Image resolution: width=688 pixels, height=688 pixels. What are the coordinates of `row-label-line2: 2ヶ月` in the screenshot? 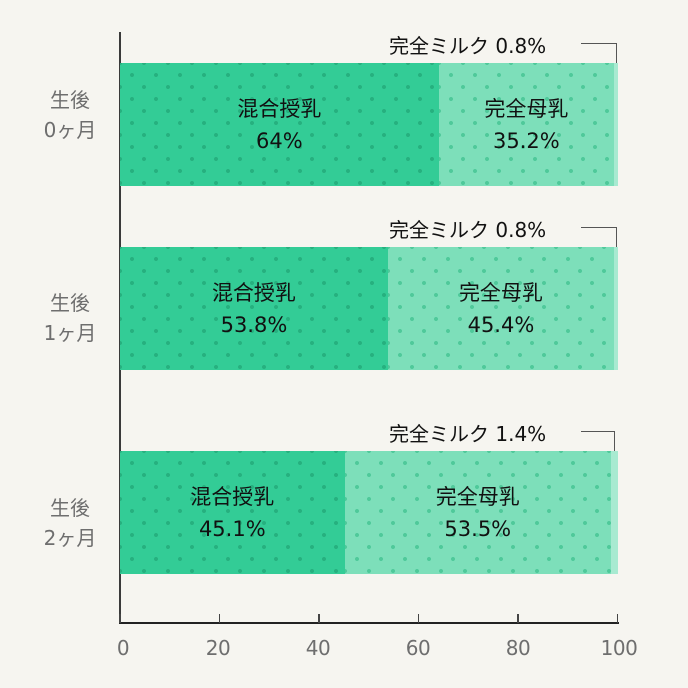 It's located at (70, 538).